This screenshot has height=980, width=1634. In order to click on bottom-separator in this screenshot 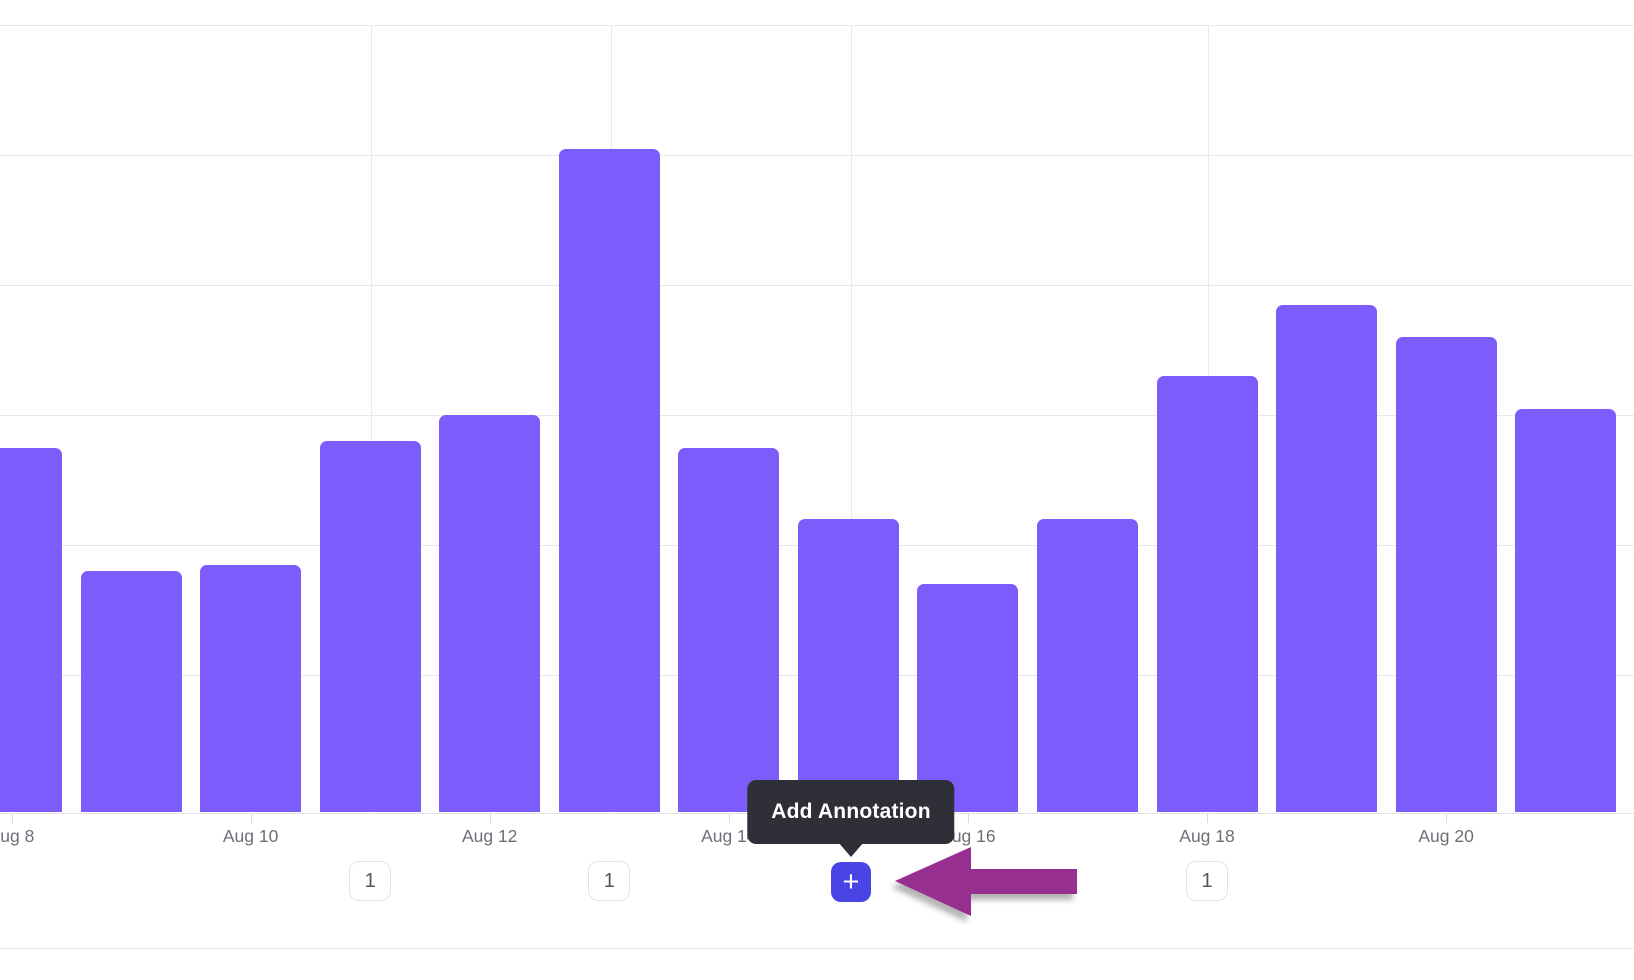, I will do `click(817, 948)`.